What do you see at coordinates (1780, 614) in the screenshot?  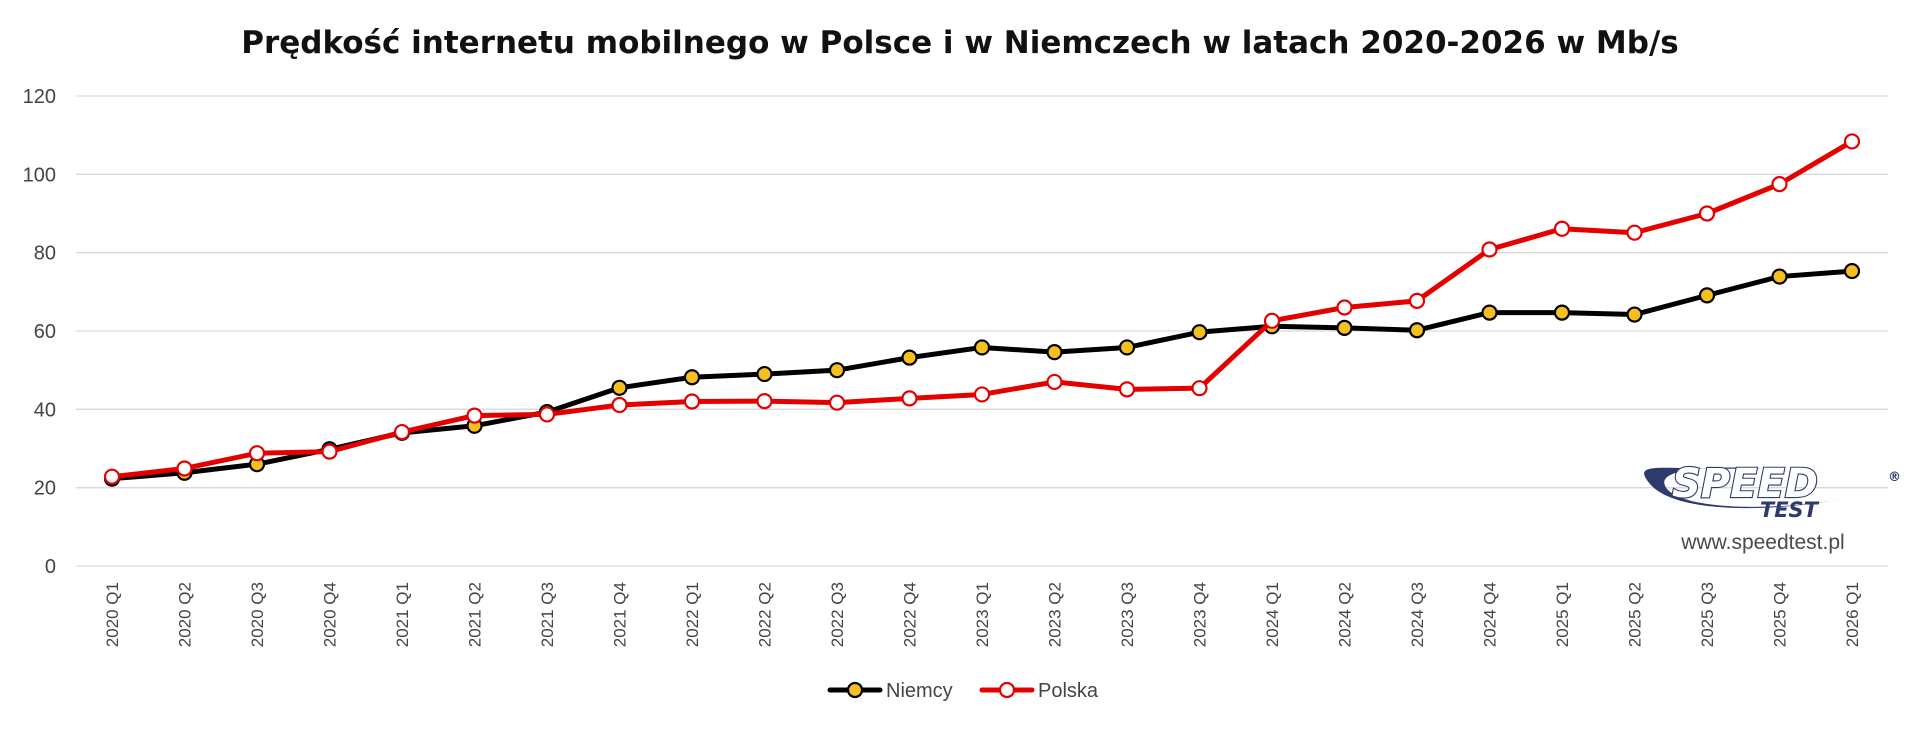 I see `x-tick-label: 2025 Q4` at bounding box center [1780, 614].